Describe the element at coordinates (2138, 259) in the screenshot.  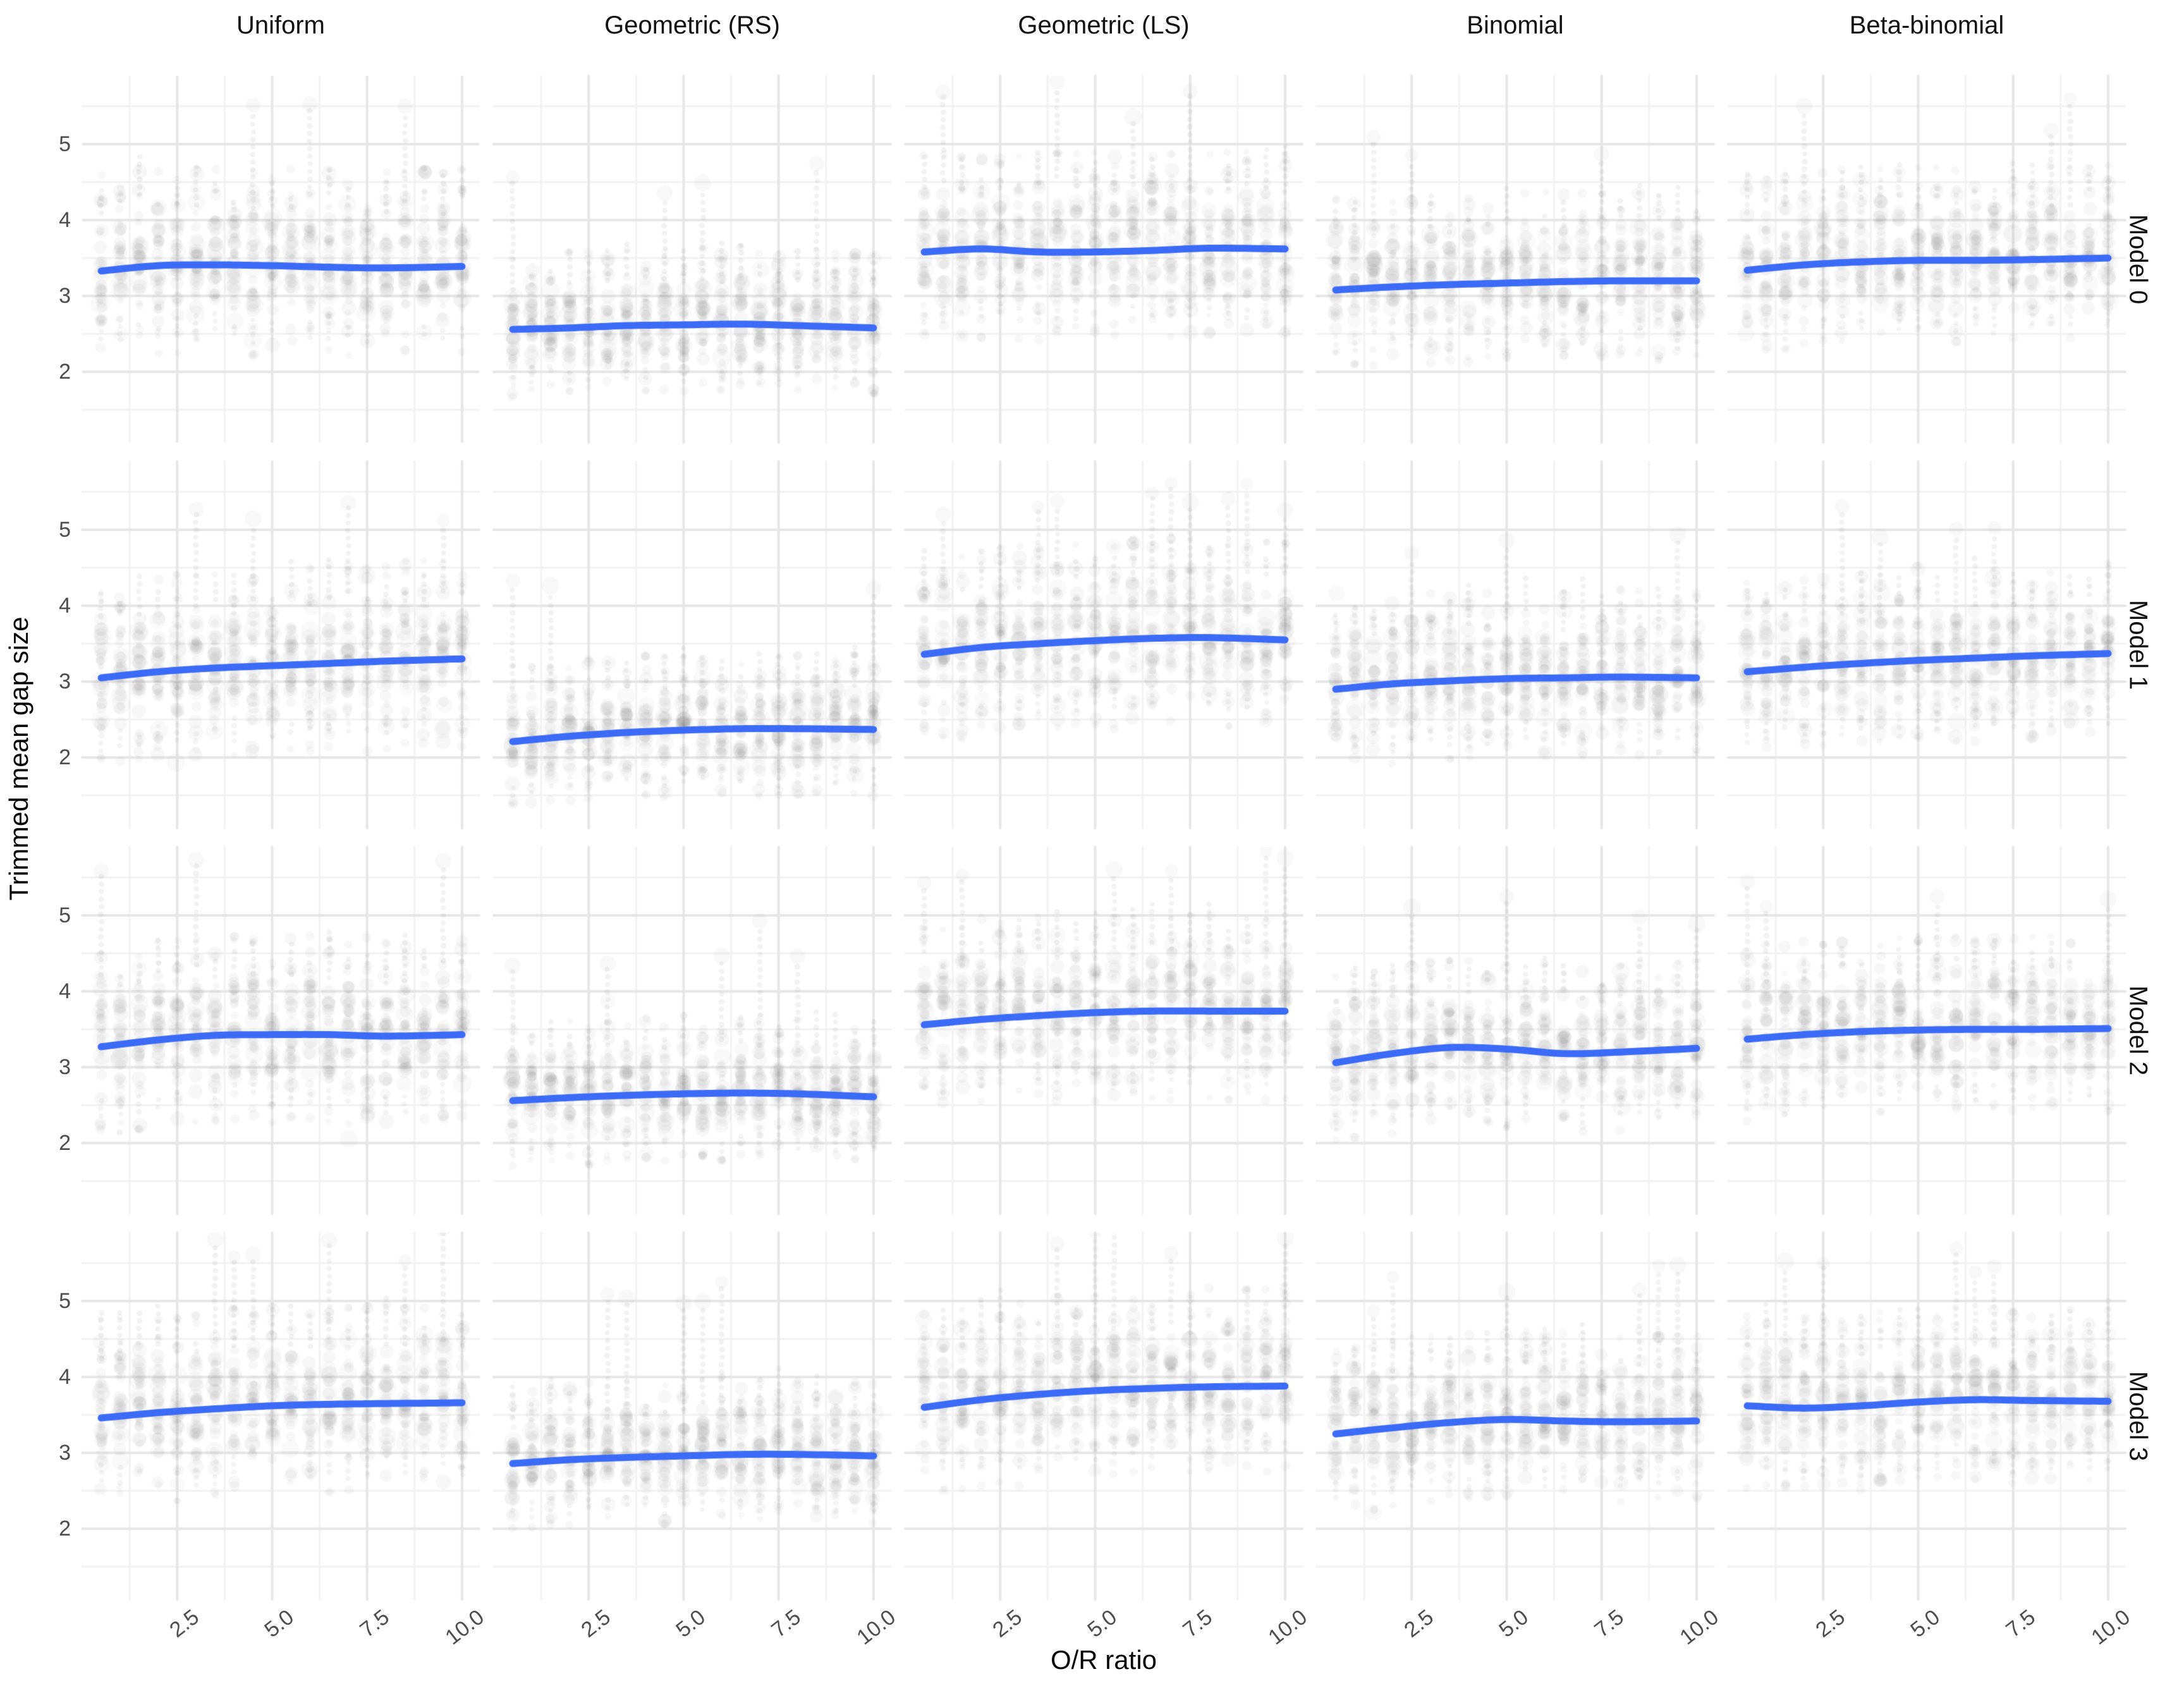
I see `facet-row-label: Model 0` at that location.